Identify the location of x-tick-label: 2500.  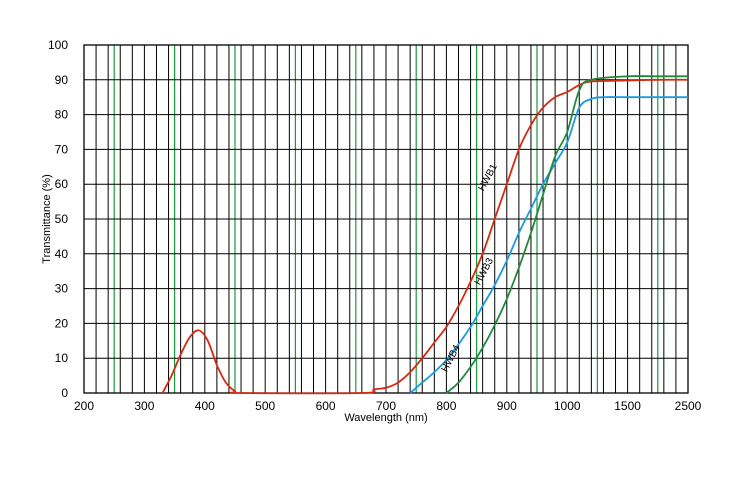
(688, 406).